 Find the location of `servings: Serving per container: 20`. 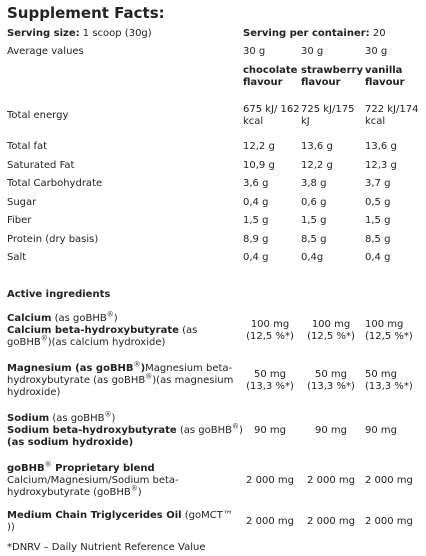

servings: Serving per container: 20 is located at coordinates (331, 34).